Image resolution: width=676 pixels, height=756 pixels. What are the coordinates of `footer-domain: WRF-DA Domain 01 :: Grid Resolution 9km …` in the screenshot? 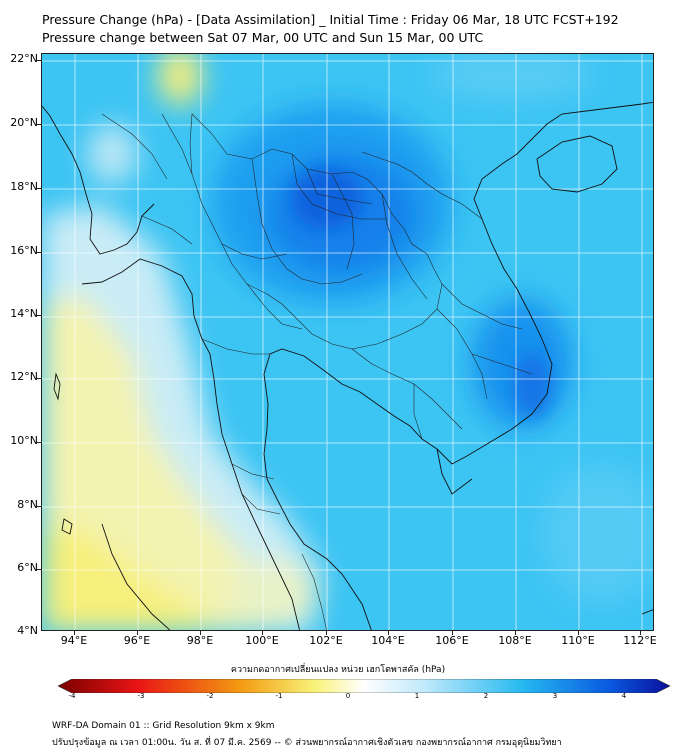 It's located at (163, 726).